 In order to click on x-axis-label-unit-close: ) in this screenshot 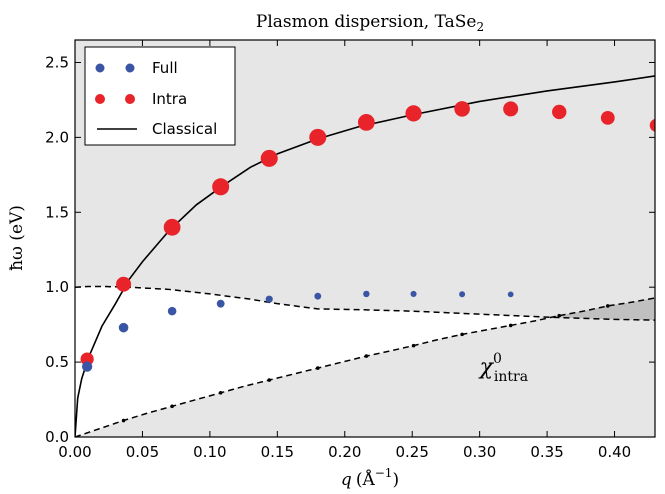, I will do `click(395, 480)`.